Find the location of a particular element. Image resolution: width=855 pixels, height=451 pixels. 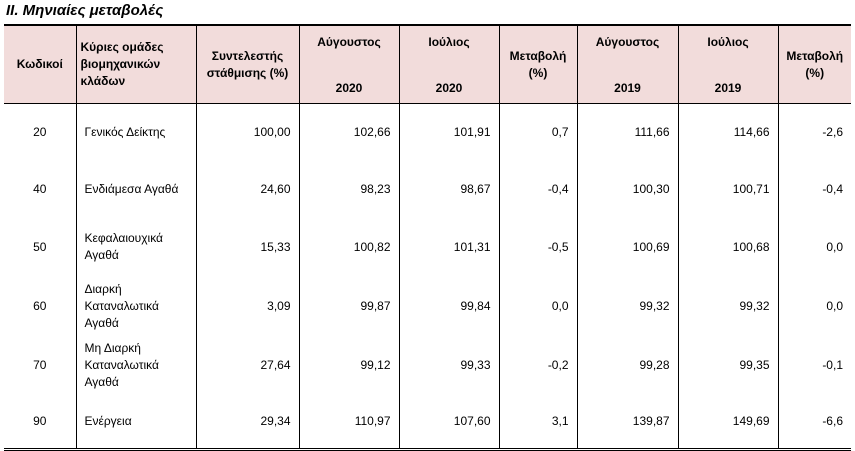

row-jul-2020: 99,84 is located at coordinates (448, 306).